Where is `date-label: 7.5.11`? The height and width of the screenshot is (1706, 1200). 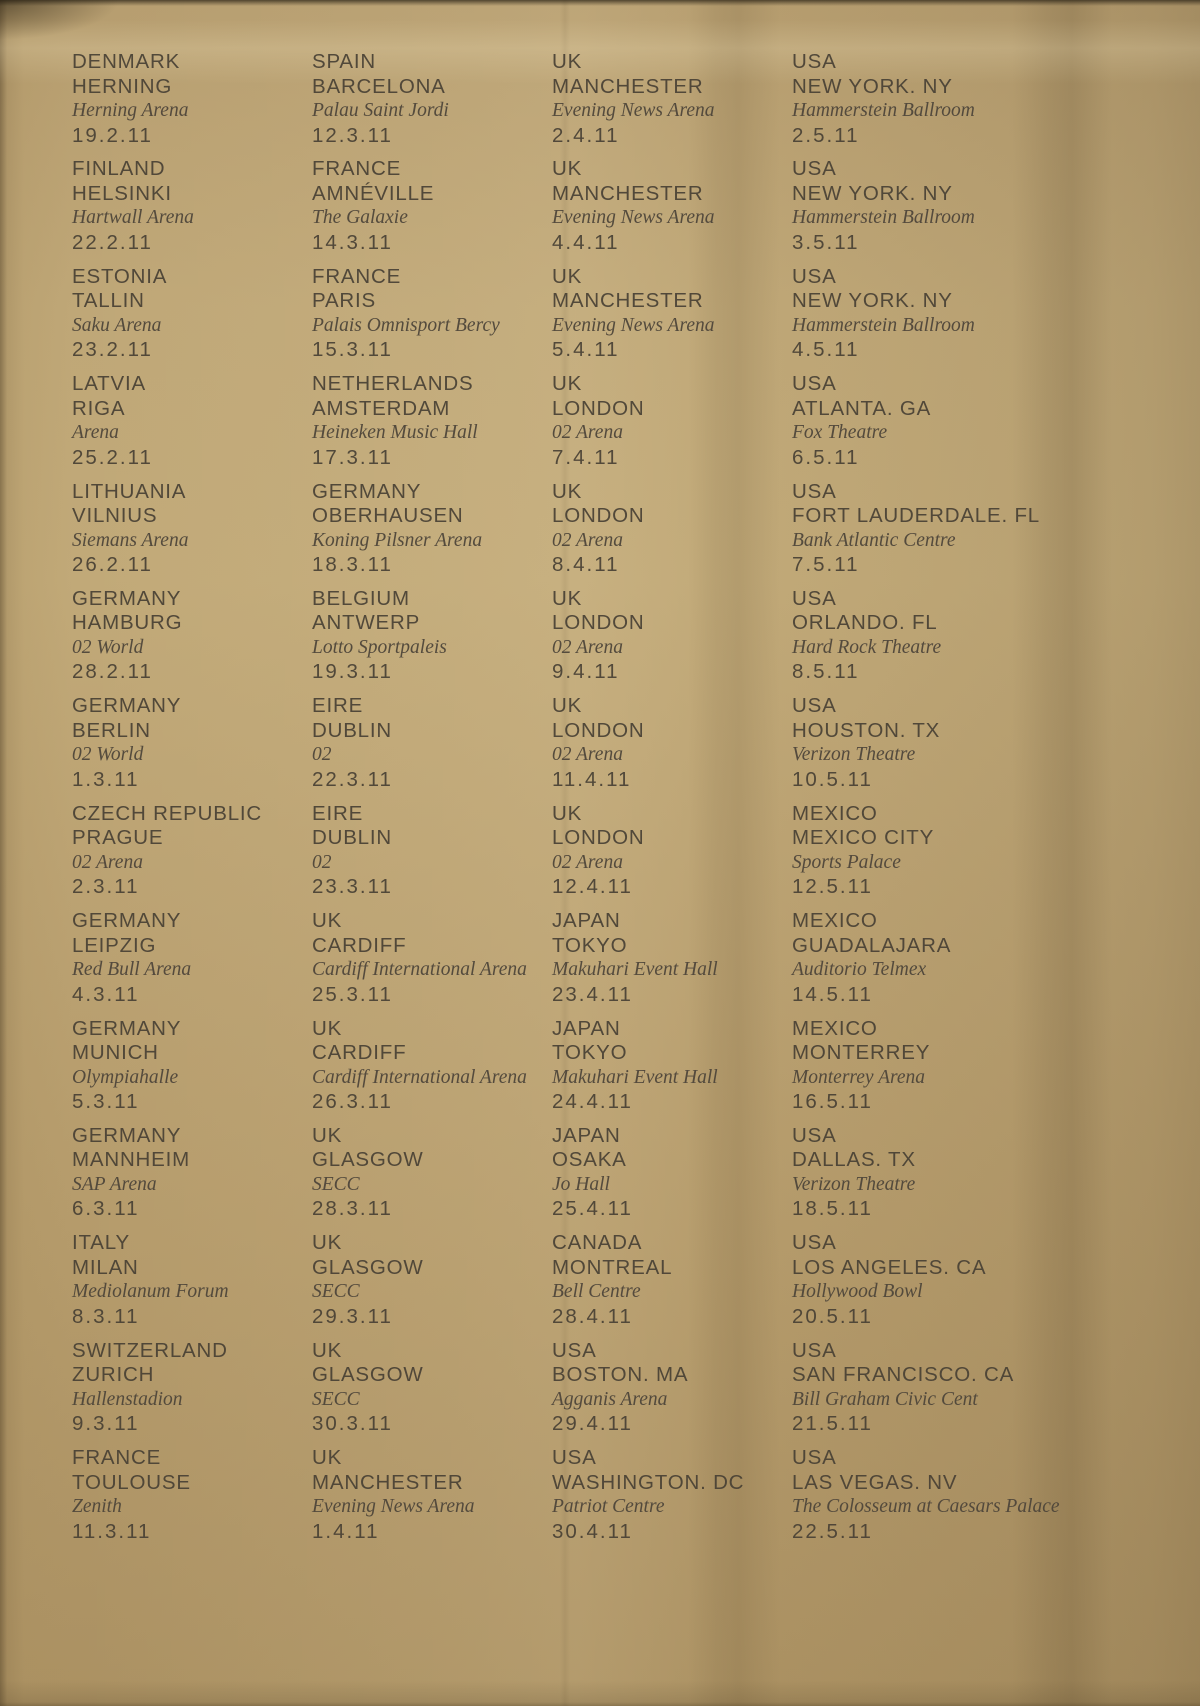 date-label: 7.5.11 is located at coordinates (826, 565).